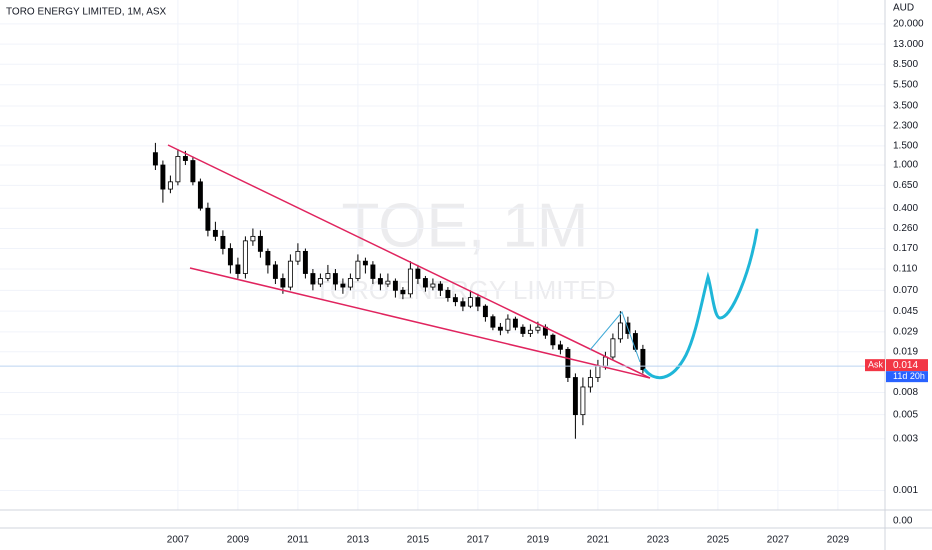 This screenshot has width=932, height=550. Describe the element at coordinates (658, 540) in the screenshot. I see `x-tick-label: 2023` at that location.